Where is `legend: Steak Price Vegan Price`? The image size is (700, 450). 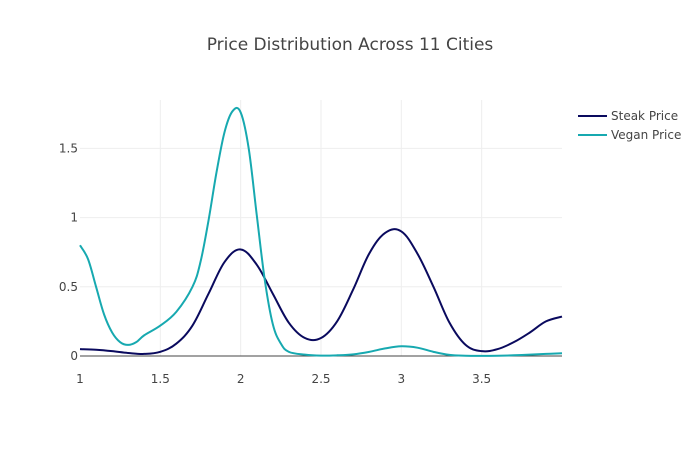
legend: Steak Price Vegan Price is located at coordinates (629, 125).